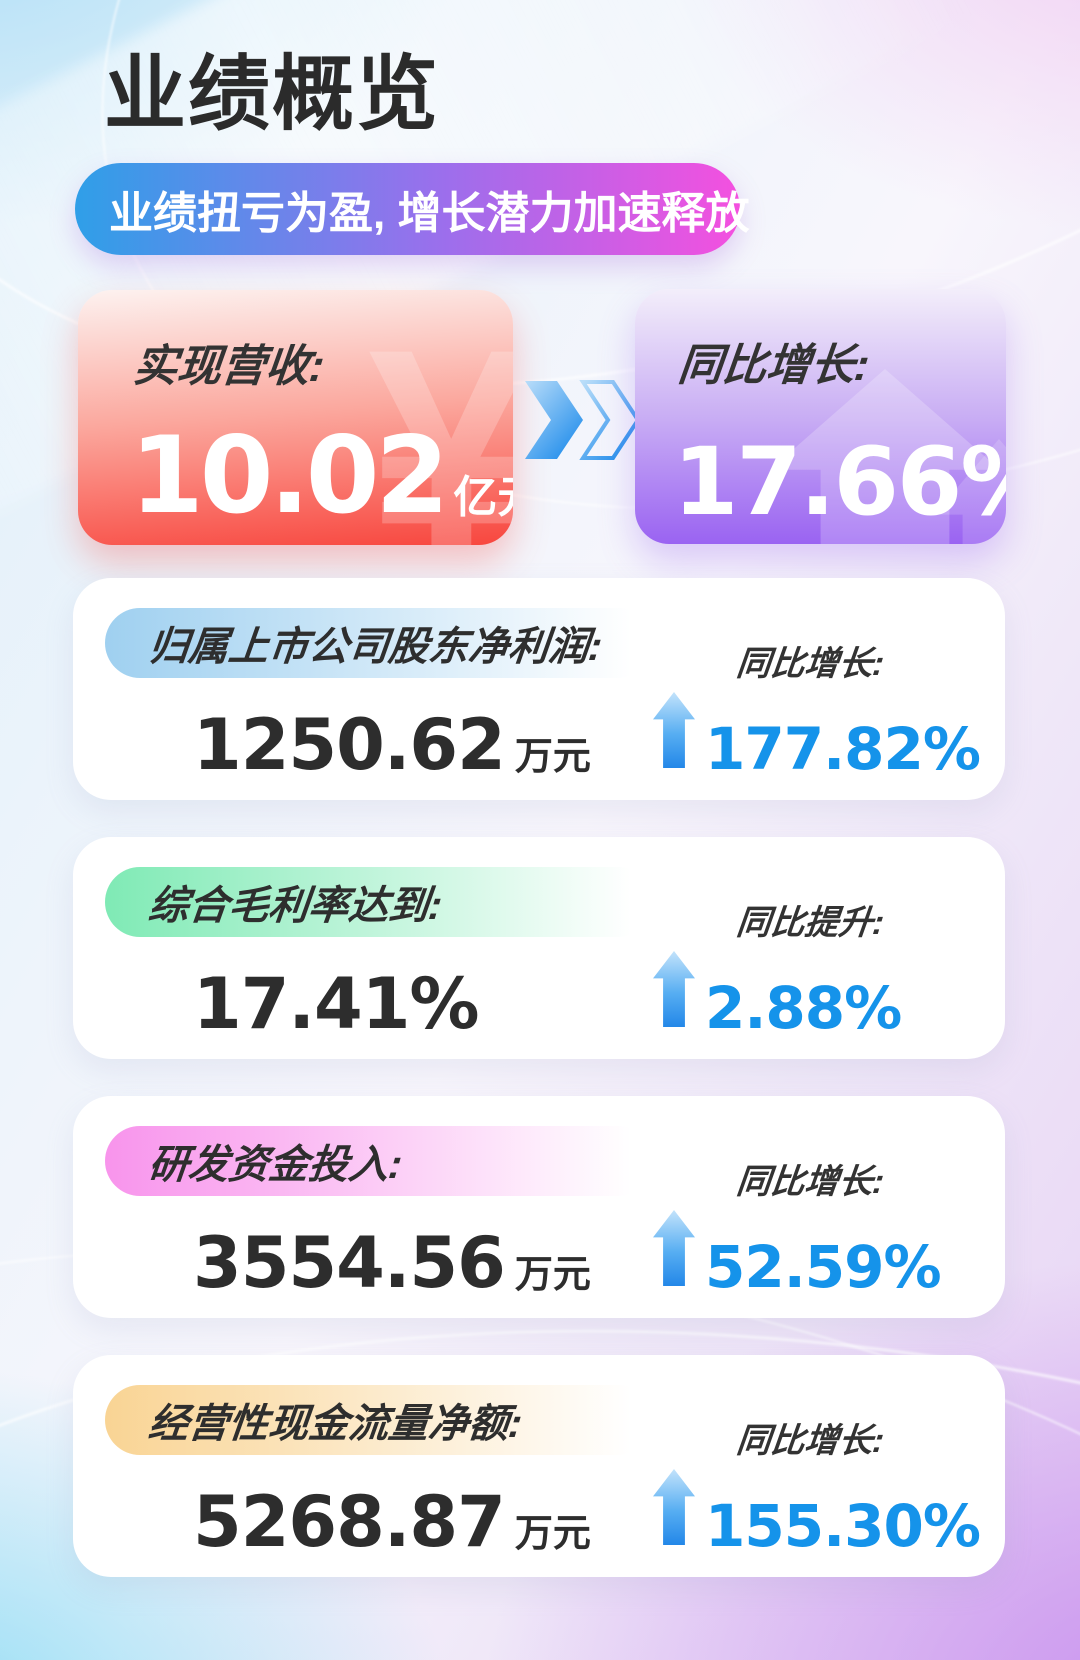 The image size is (1080, 1660). I want to click on metric-value: 1250.62 万元, so click(392, 745).